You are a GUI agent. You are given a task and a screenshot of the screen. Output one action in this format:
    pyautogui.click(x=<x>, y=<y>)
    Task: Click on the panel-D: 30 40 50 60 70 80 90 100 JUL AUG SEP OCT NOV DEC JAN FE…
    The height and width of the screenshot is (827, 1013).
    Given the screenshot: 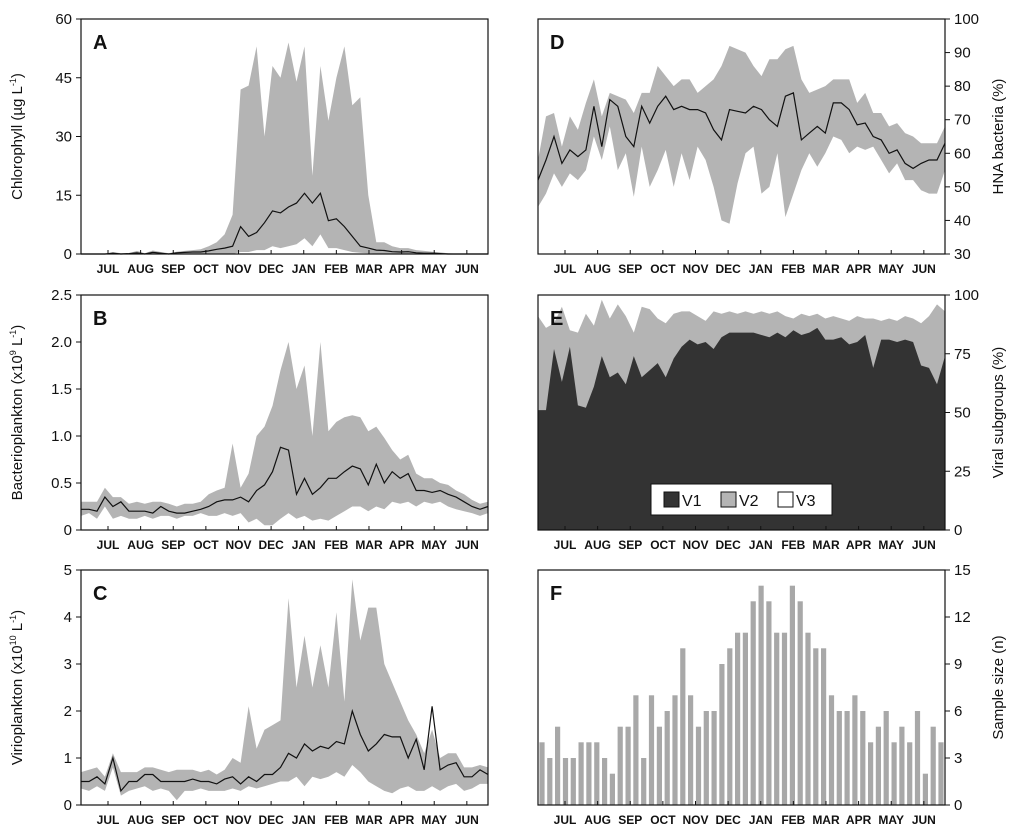 What is the action you would take?
    pyautogui.click(x=772, y=143)
    